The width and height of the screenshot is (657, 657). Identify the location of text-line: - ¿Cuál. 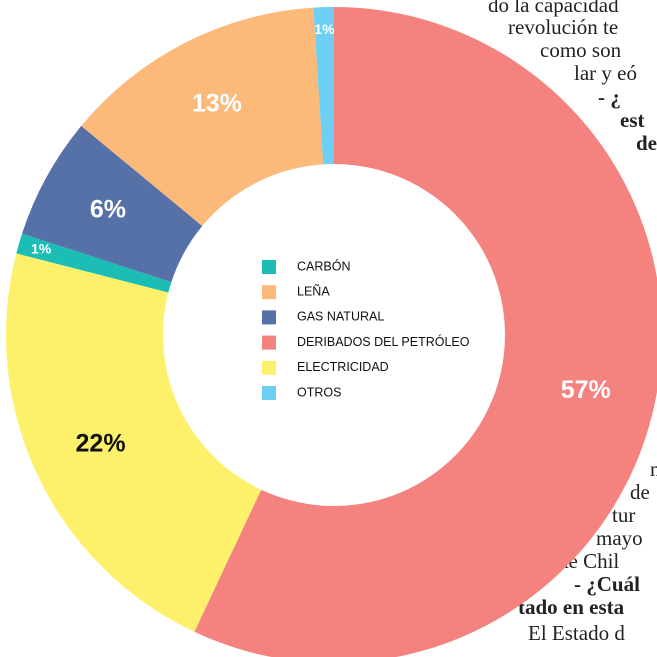
(607, 584).